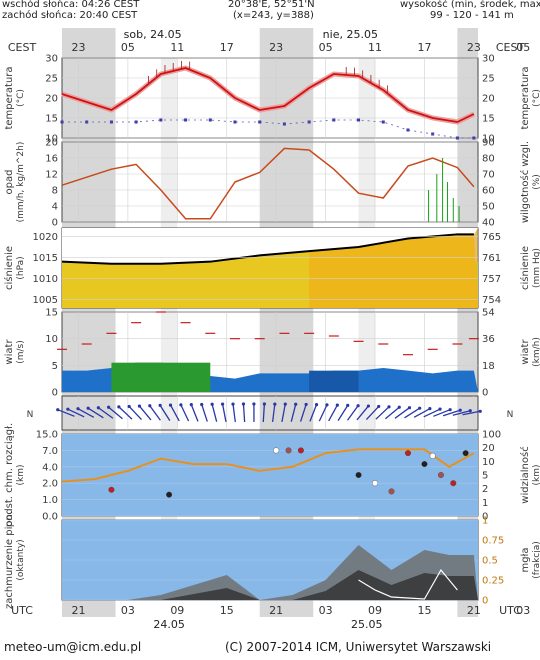 Image resolution: width=540 pixels, height=660 pixels. I want to click on y-tick-label-right: 90, so click(488, 143).